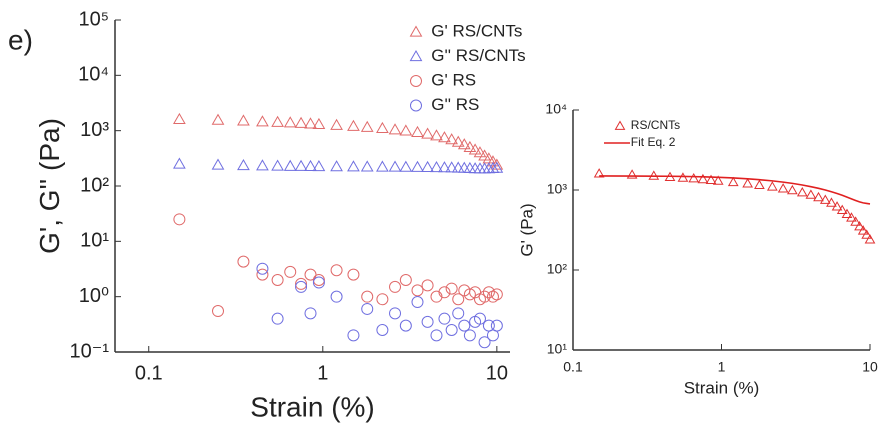 This screenshot has width=878, height=423. What do you see at coordinates (526, 229) in the screenshot?
I see `y-axis-title: G' (Pa)` at bounding box center [526, 229].